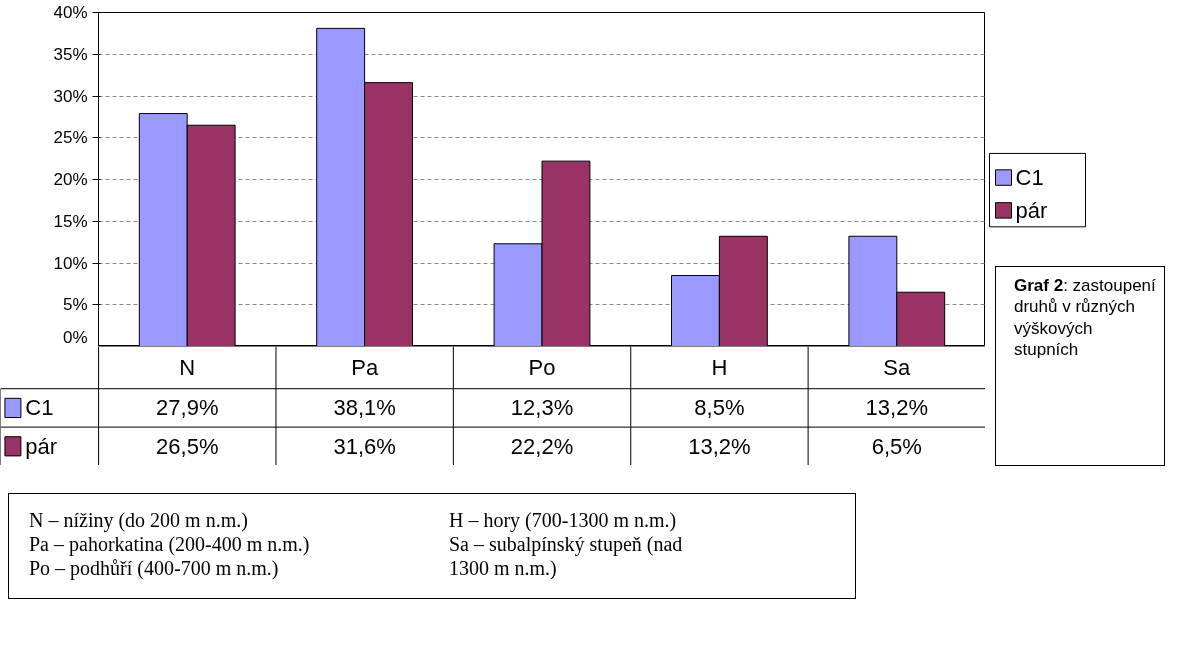  Describe the element at coordinates (364, 408) in the screenshot. I see `data-label: 38,1%` at that location.